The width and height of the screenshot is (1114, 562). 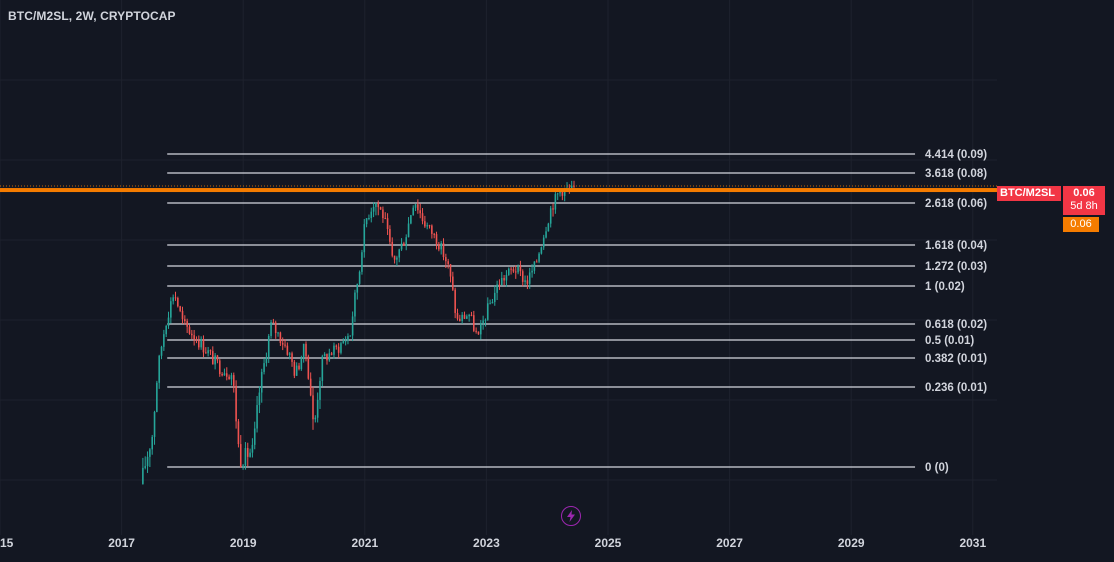 What do you see at coordinates (937, 468) in the screenshot?
I see `fib-level-label: 0 (0)` at bounding box center [937, 468].